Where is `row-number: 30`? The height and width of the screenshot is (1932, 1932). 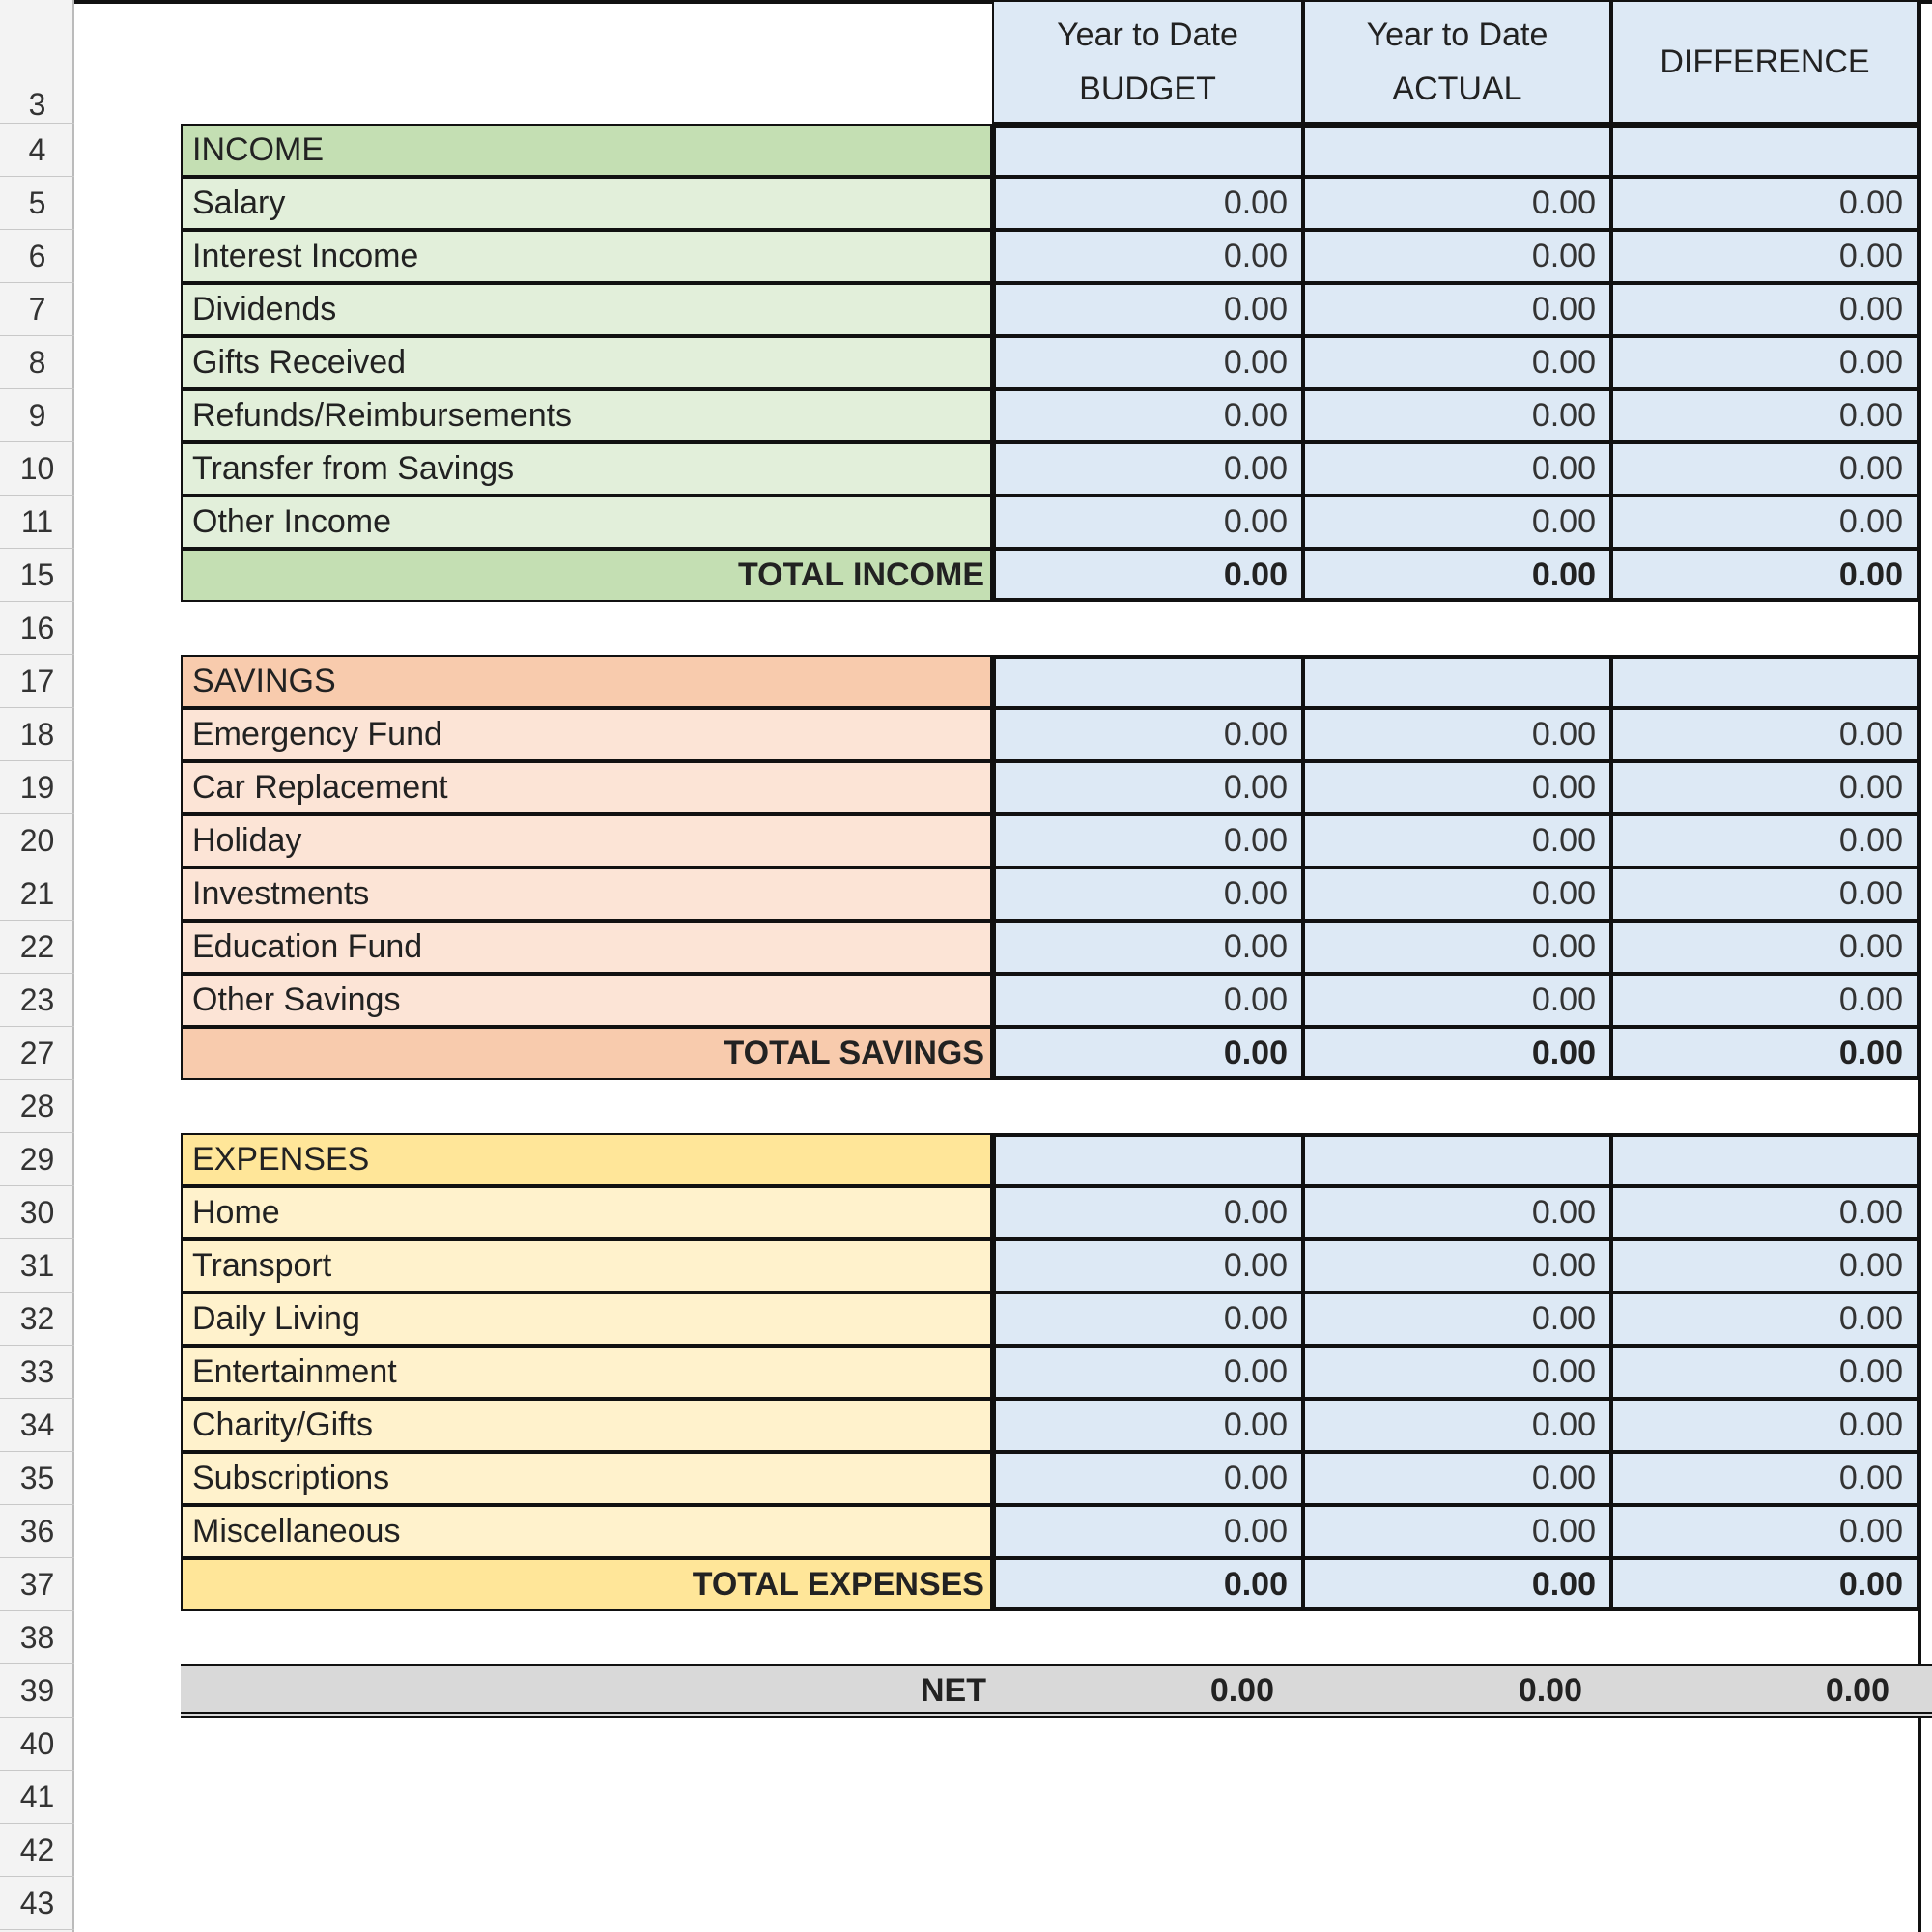
row-number: 30 is located at coordinates (37, 1212).